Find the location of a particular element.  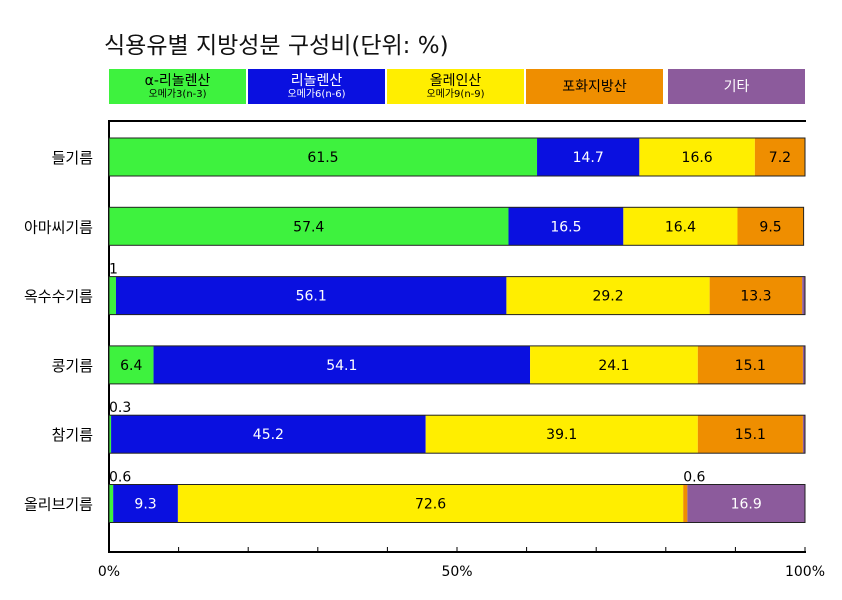

data-label: 16.6 is located at coordinates (697, 158).